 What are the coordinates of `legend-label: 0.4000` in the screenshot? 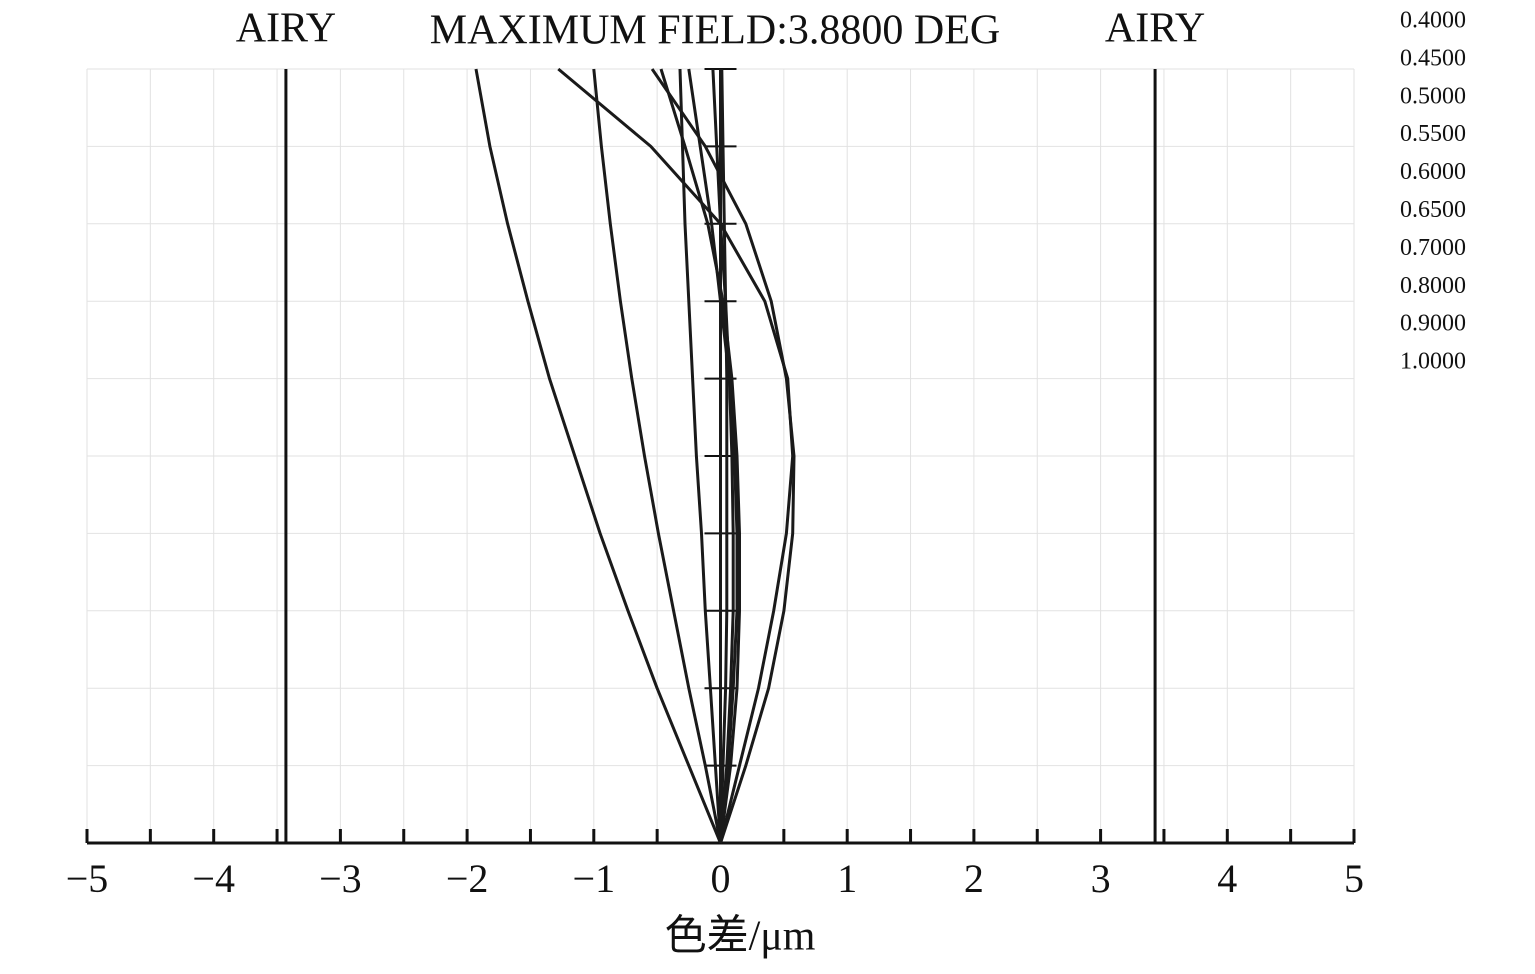 It's located at (1433, 21).